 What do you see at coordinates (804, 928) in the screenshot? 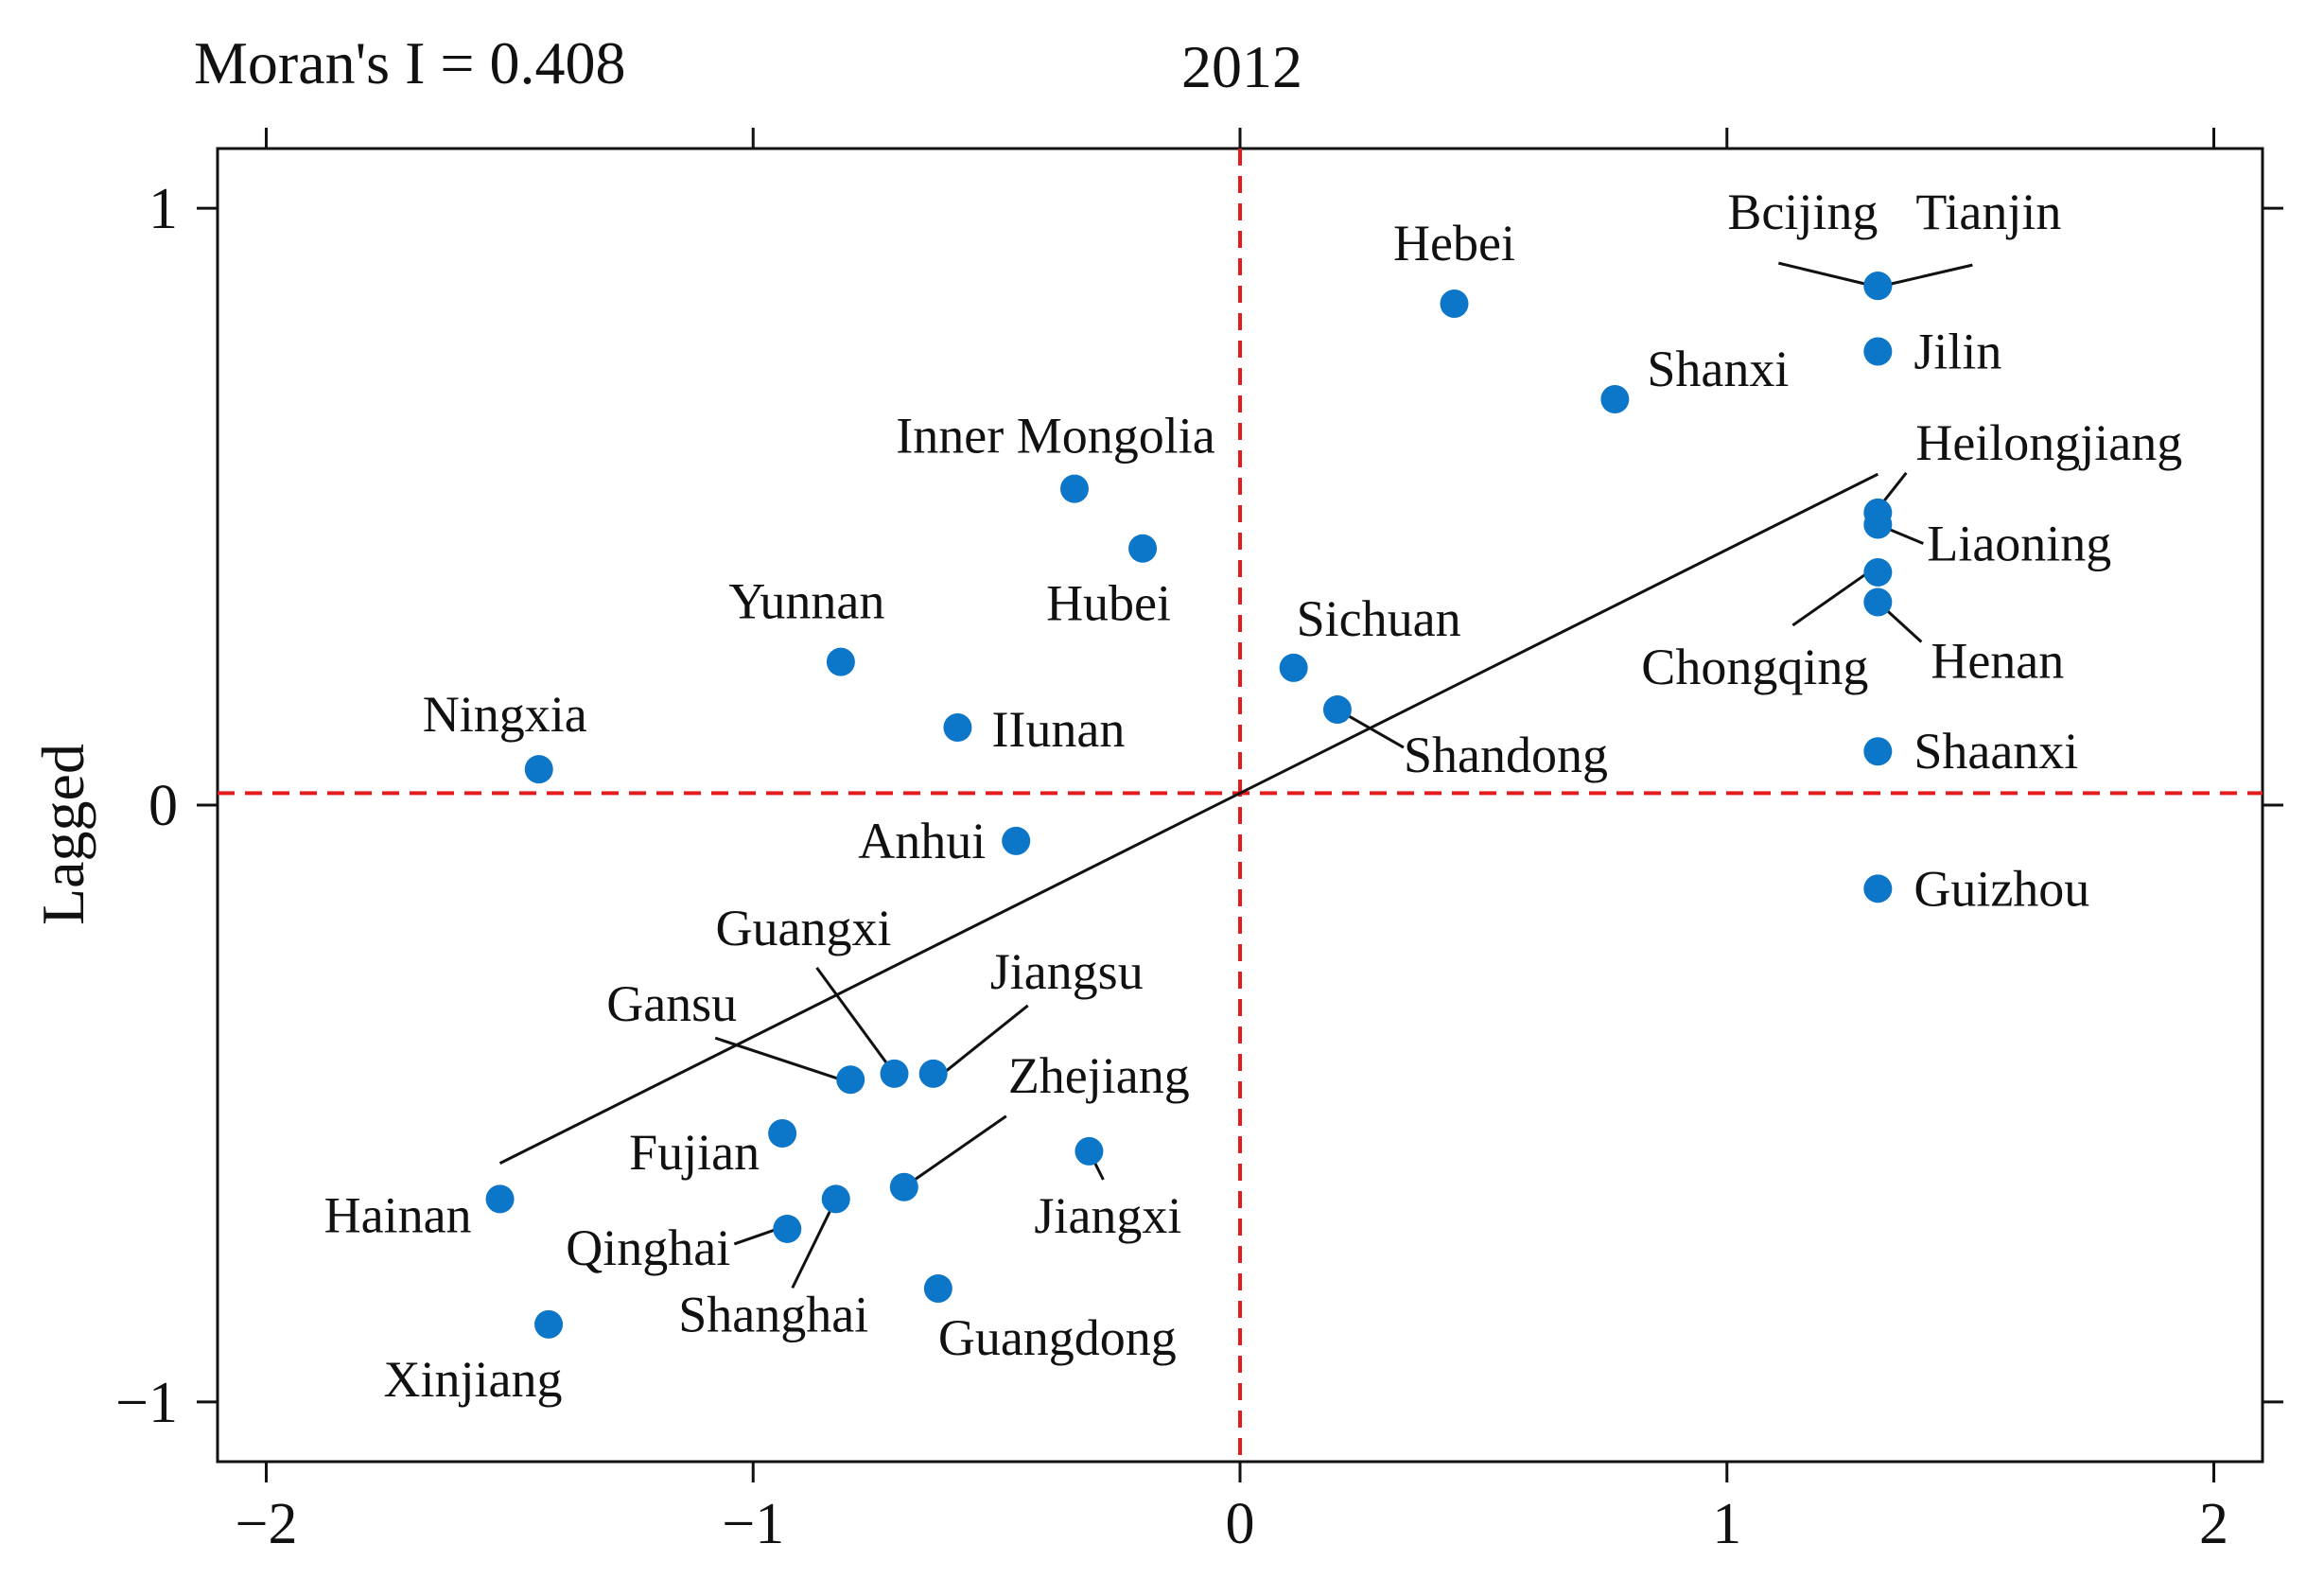
I see `point-label-guangxi: Guangxi` at bounding box center [804, 928].